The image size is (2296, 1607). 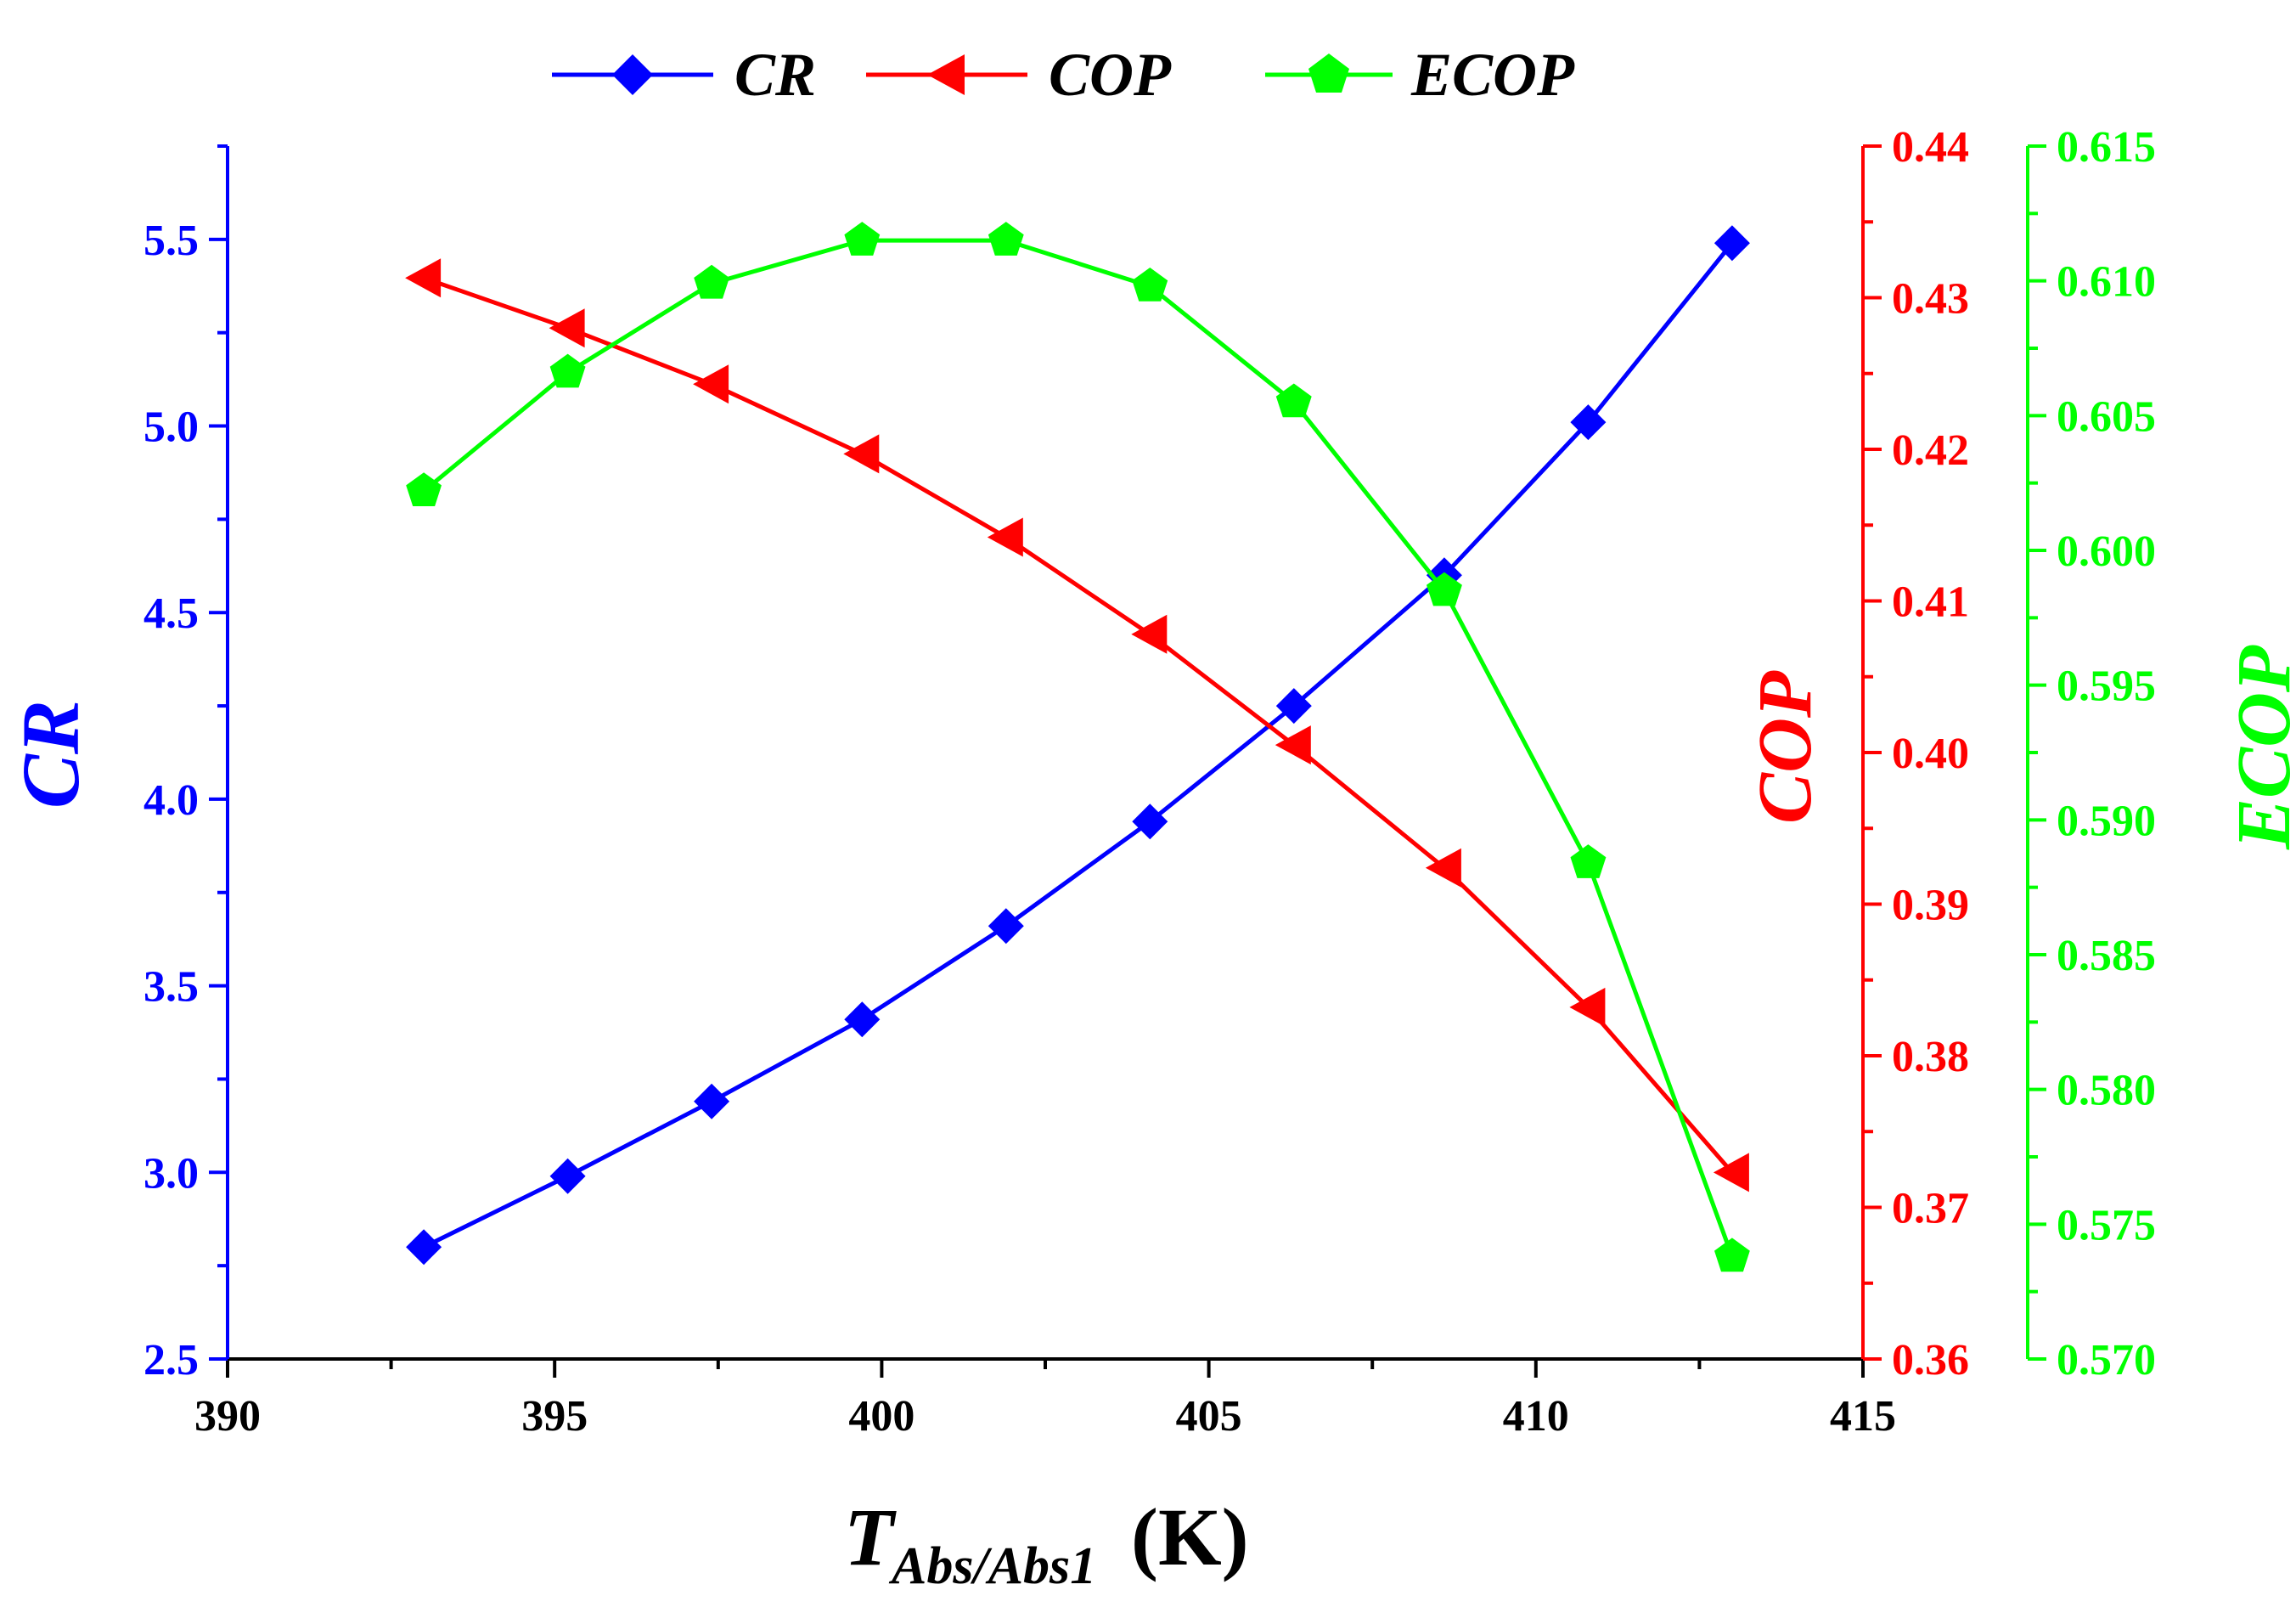 I want to click on x-axis-title-unit: (K), so click(x=1190, y=1536).